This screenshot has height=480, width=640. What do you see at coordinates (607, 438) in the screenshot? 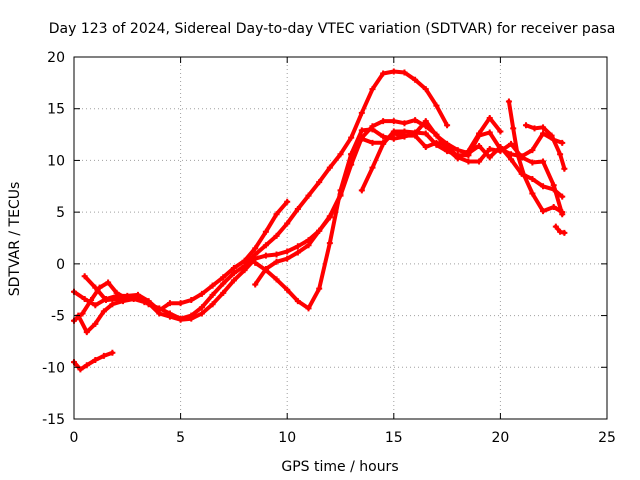
I see `x-tick-label: 25` at bounding box center [607, 438].